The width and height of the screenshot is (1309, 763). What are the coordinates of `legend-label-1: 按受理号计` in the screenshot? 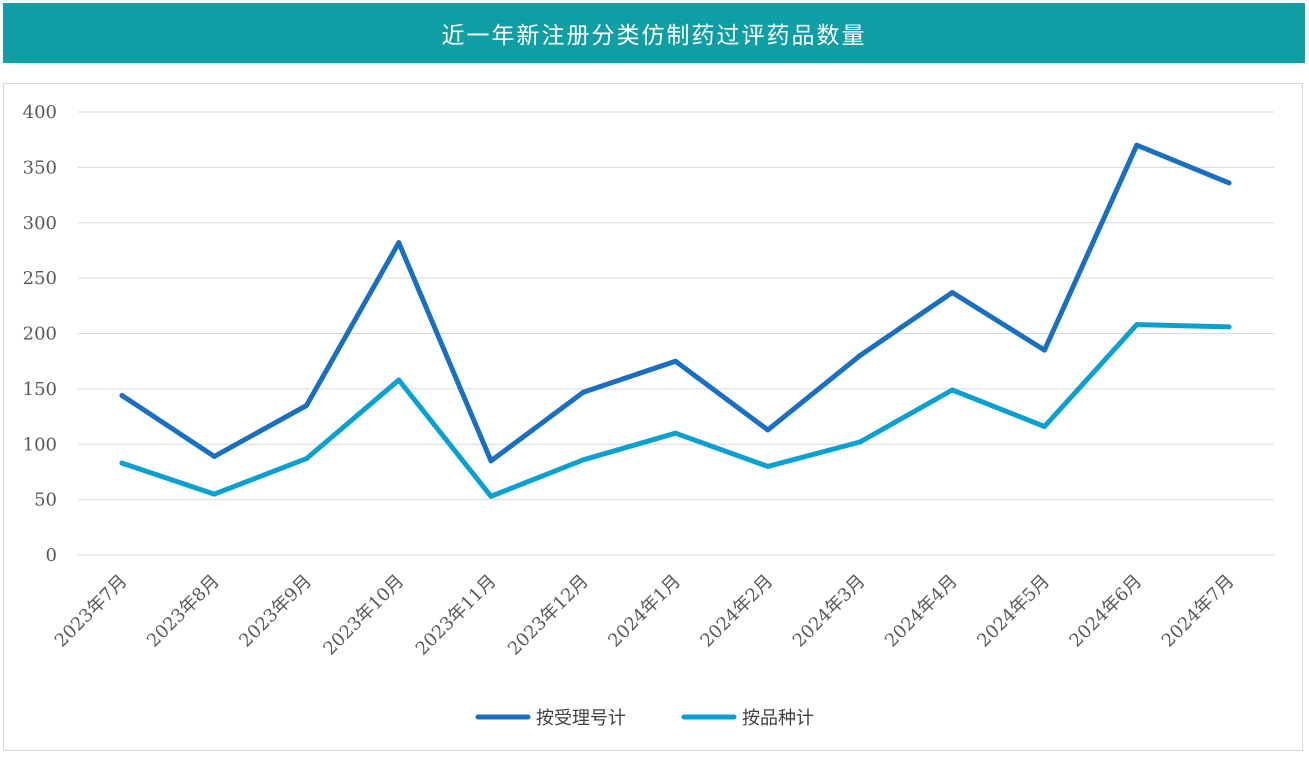 It's located at (581, 718).